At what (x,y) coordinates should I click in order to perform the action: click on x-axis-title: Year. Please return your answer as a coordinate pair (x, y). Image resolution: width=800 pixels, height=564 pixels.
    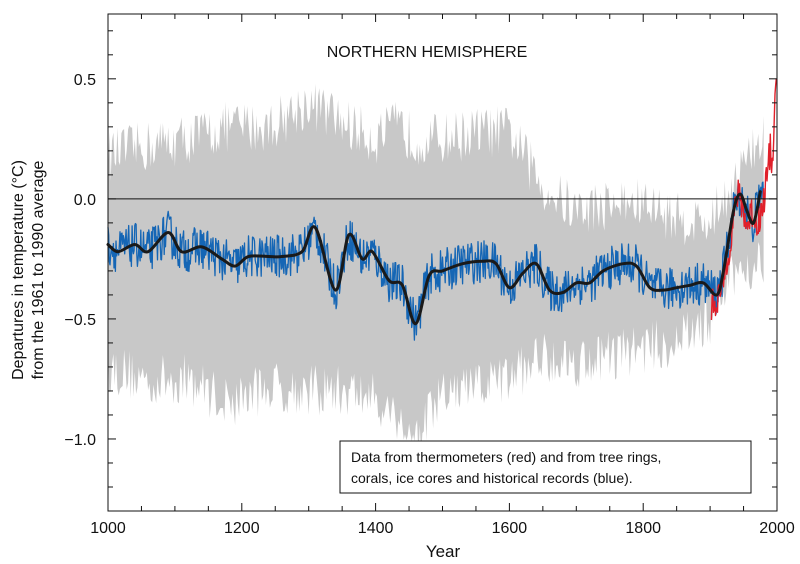
    Looking at the image, I should click on (443, 551).